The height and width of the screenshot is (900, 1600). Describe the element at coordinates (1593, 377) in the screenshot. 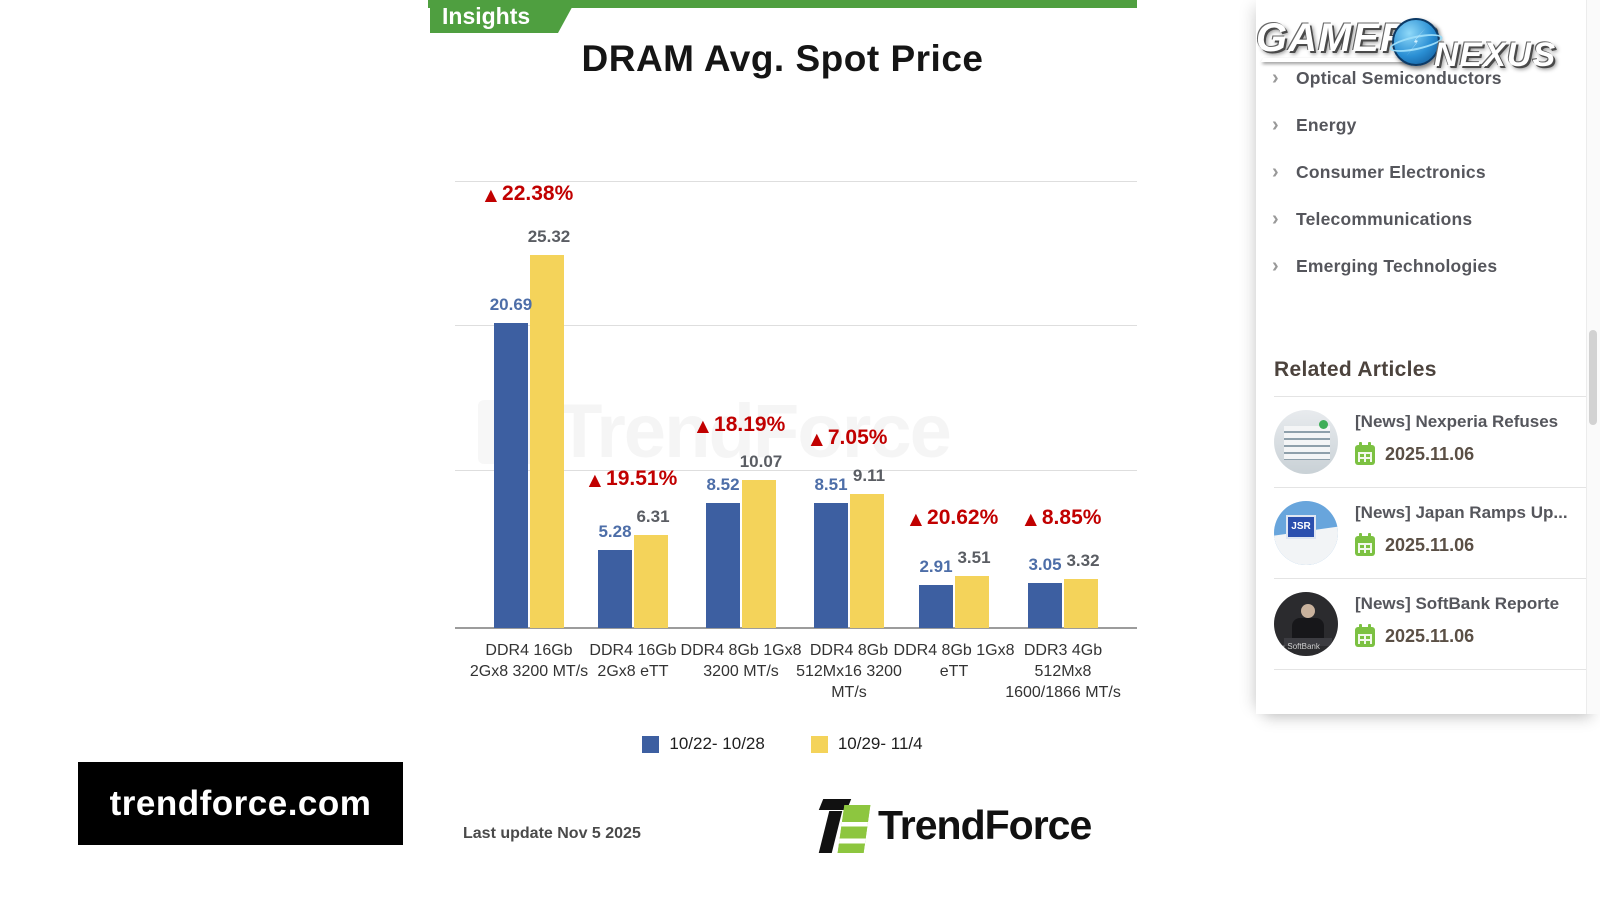

I see `scrollbar-thumb` at that location.